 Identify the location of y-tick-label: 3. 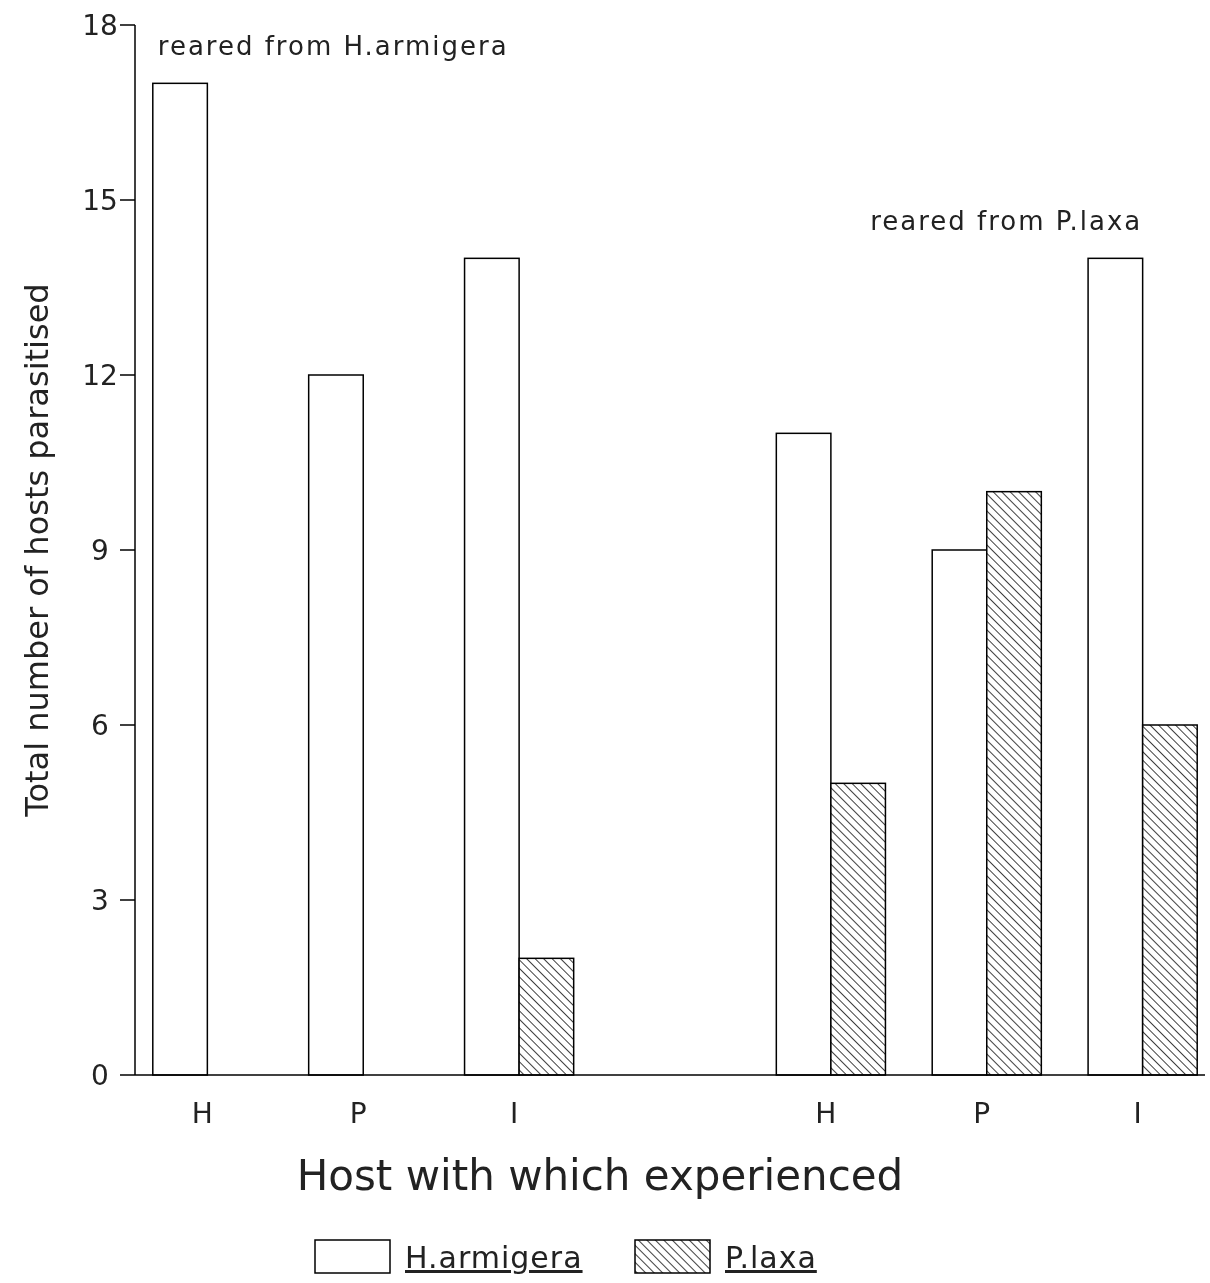
(100, 900).